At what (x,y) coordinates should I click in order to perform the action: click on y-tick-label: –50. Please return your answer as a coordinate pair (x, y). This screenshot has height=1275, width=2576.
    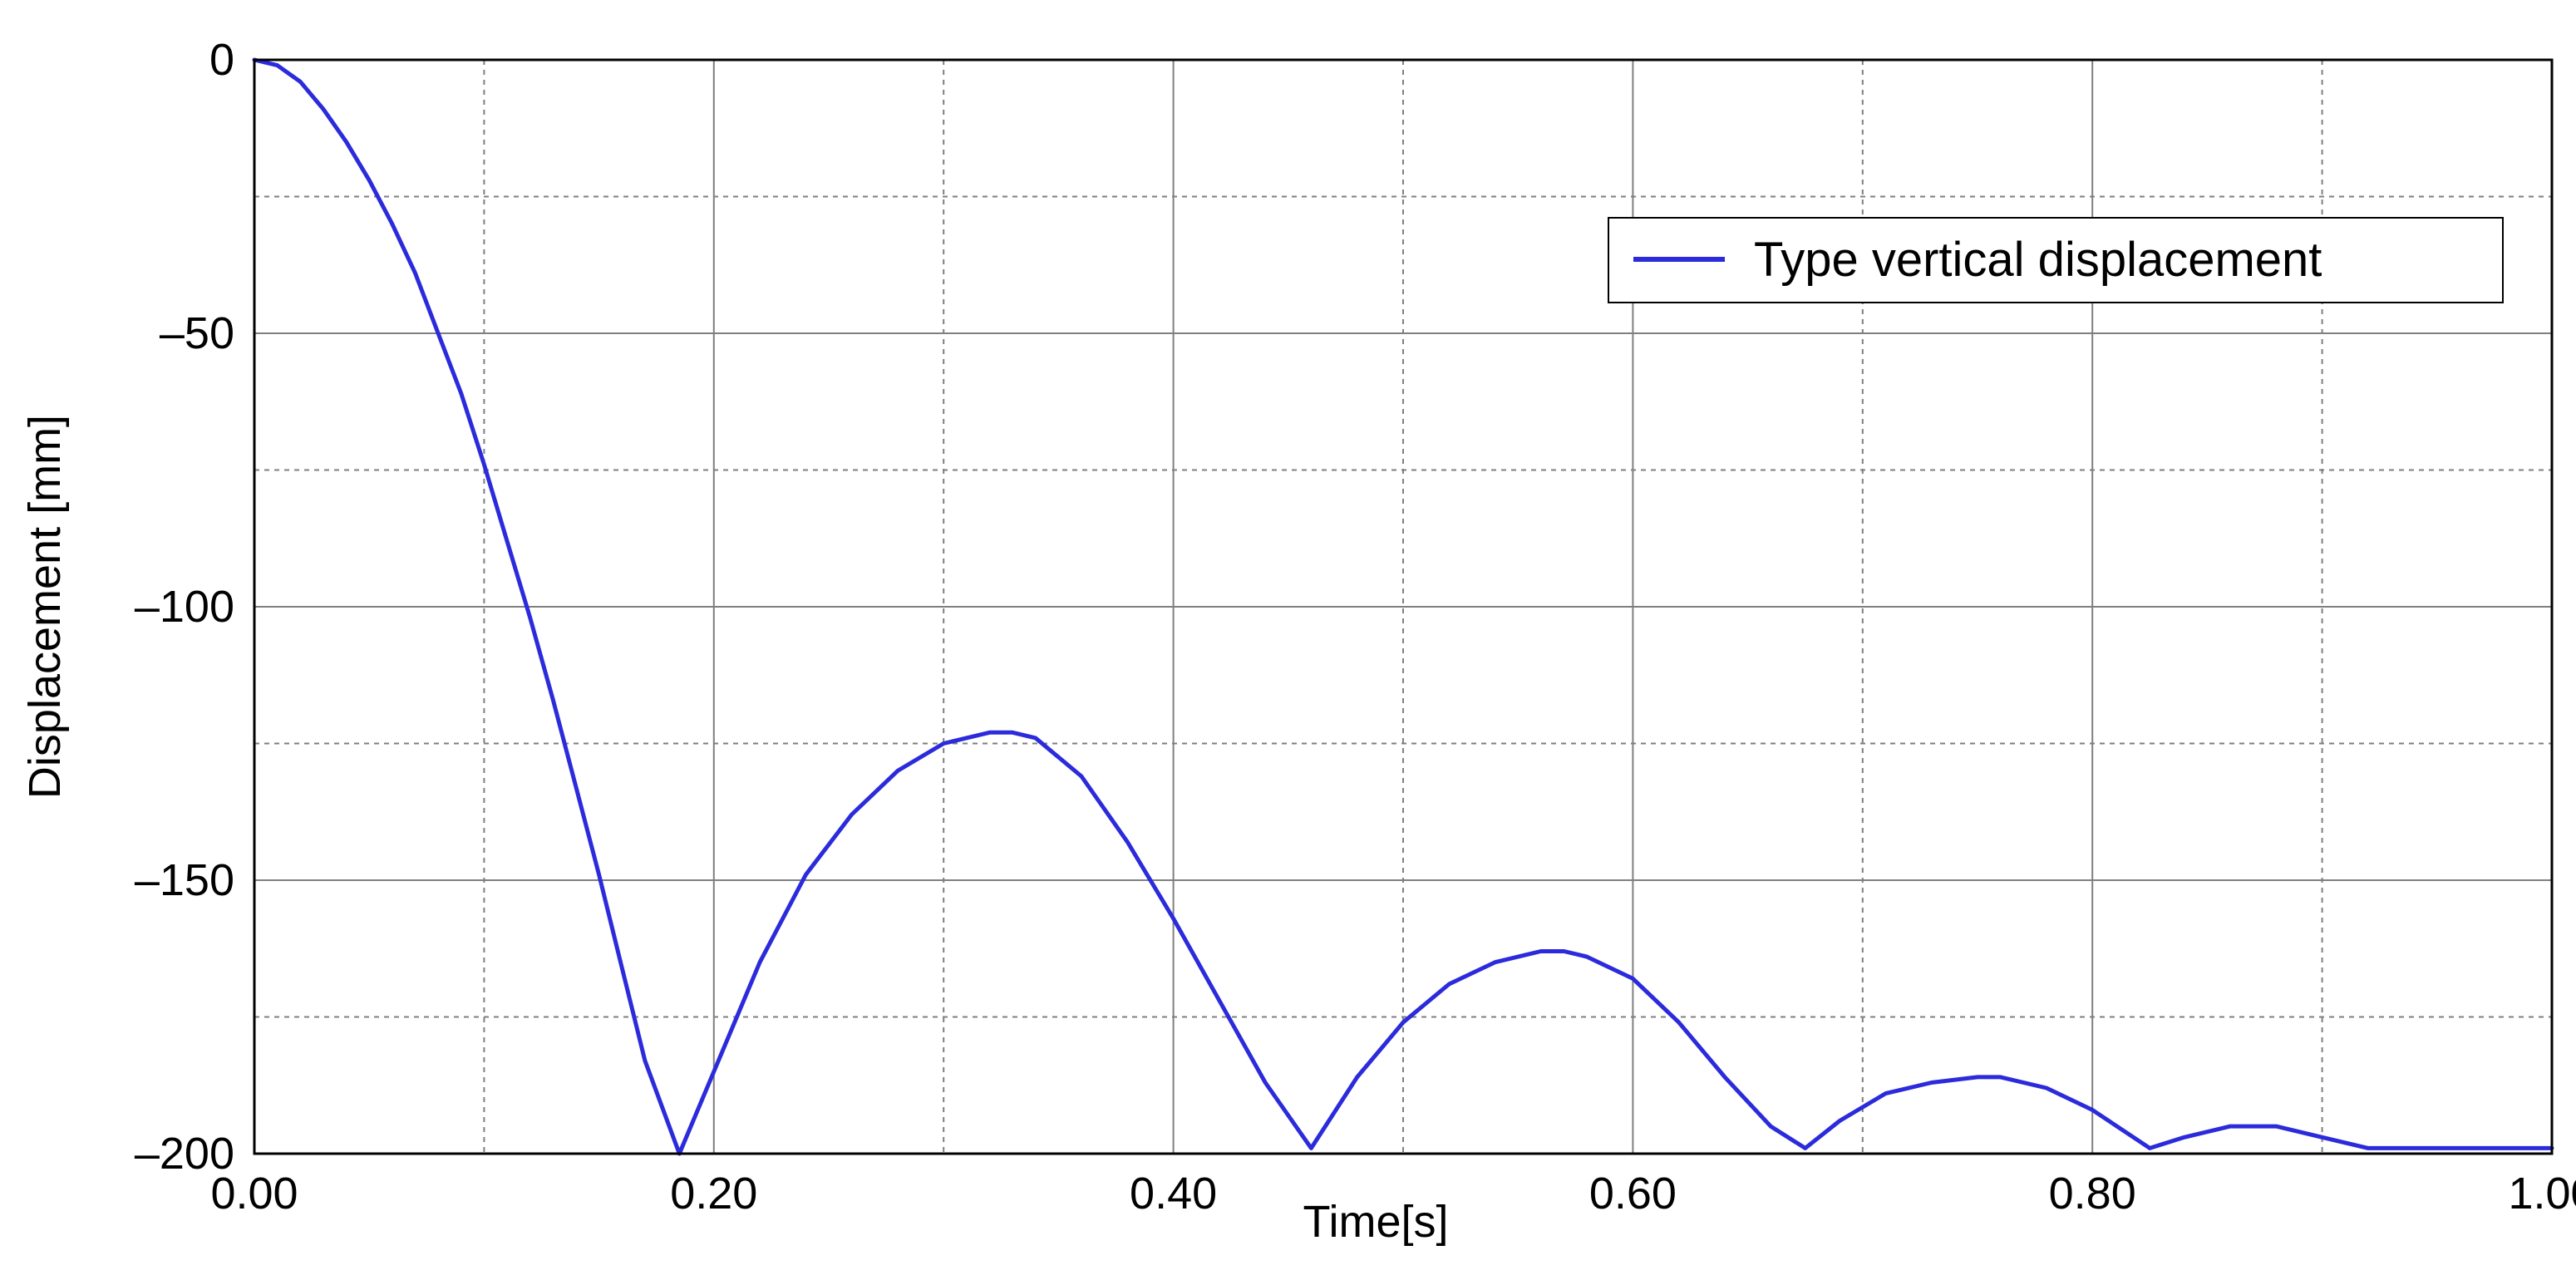
    Looking at the image, I should click on (197, 333).